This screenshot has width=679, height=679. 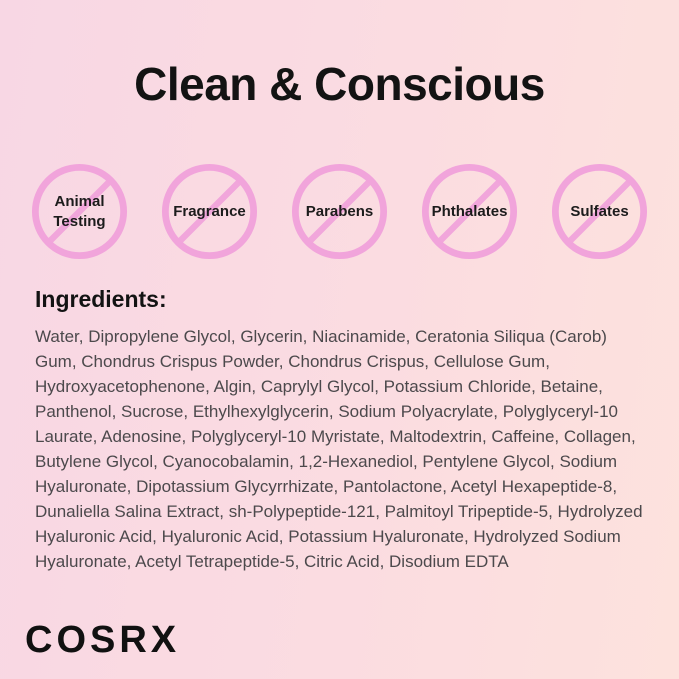 I want to click on page-title: Clean & Conscious, so click(x=339, y=84).